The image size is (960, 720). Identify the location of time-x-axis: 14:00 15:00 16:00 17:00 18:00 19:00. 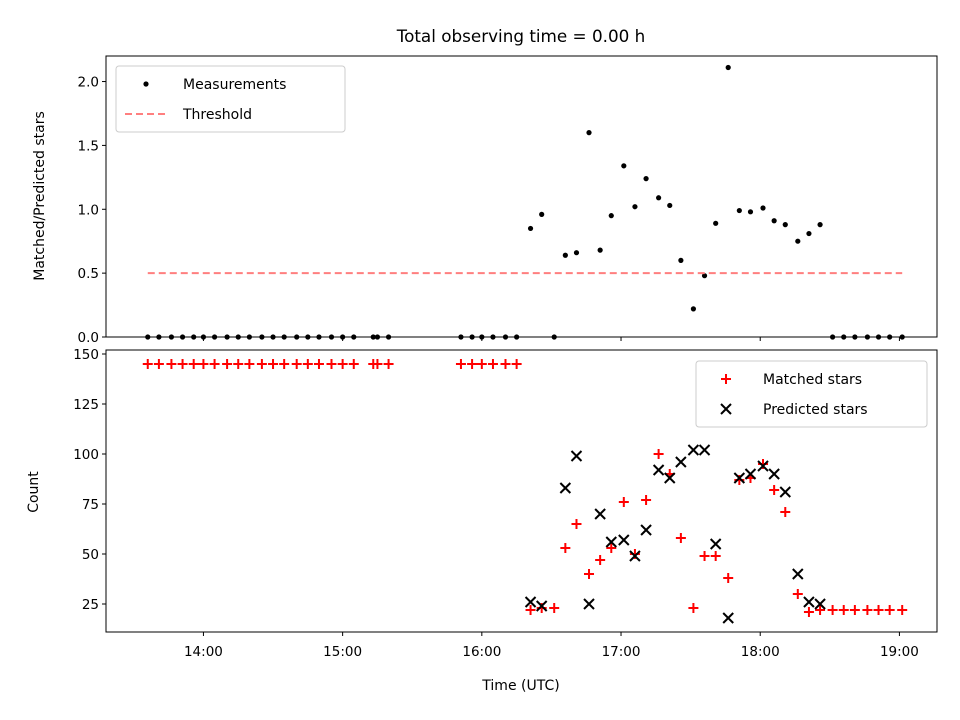
(551, 646).